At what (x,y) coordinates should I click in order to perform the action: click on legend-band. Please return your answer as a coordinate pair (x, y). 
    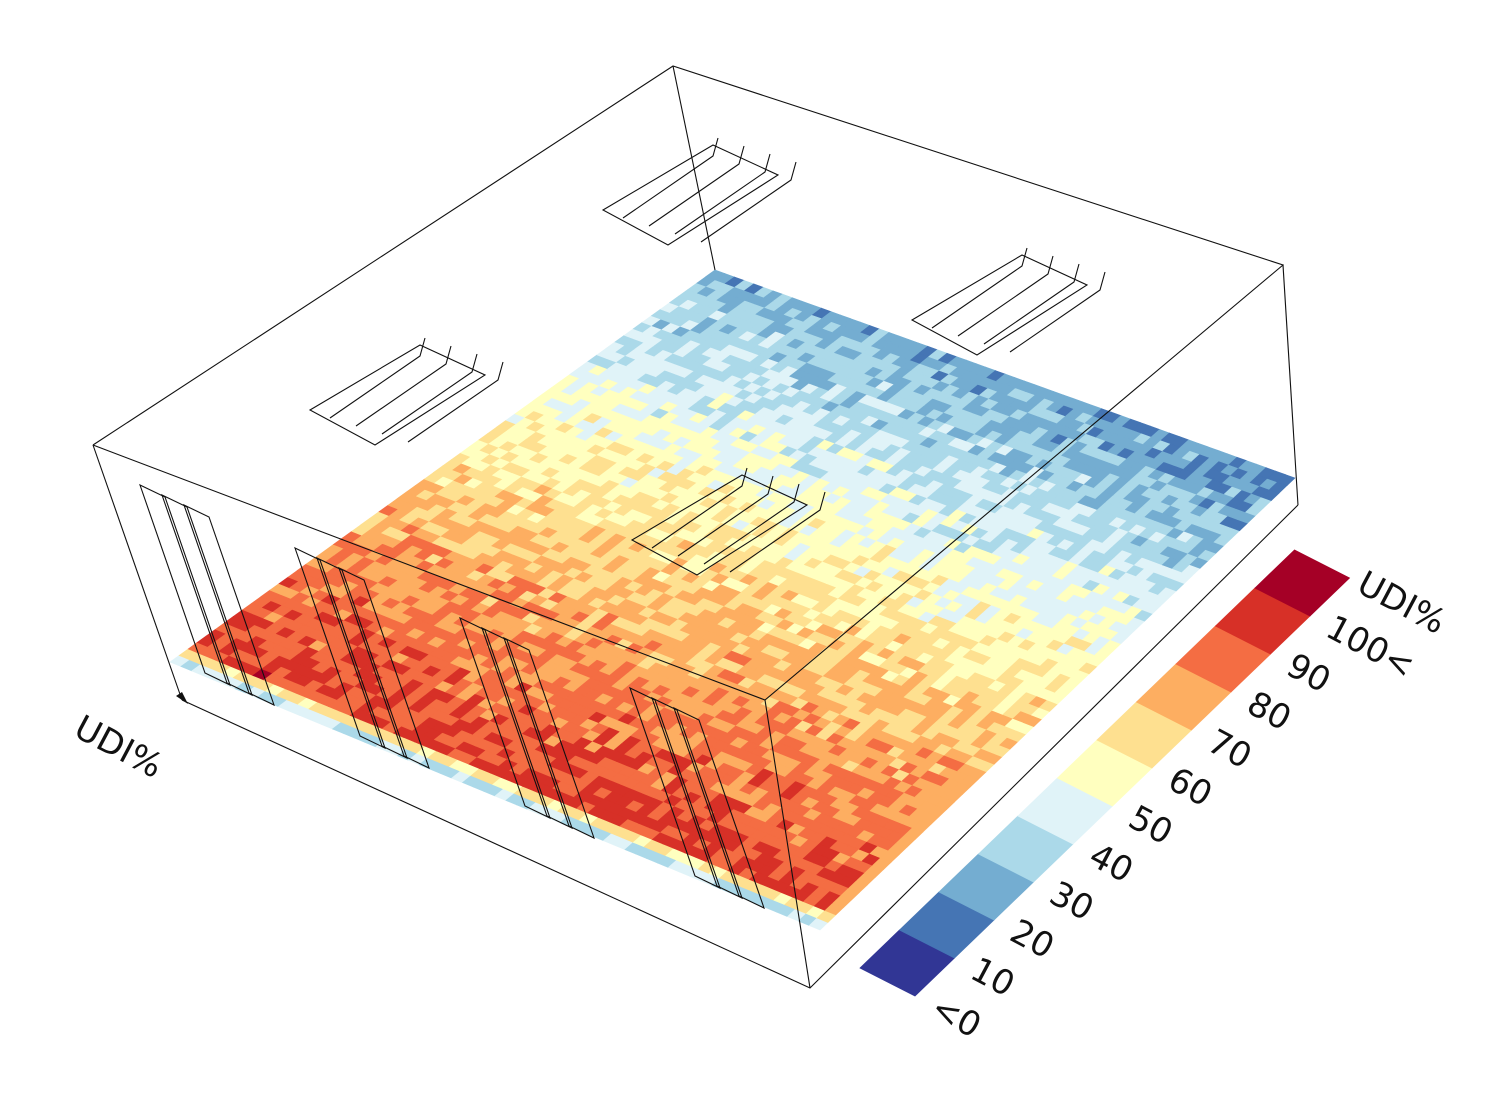
    Looking at the image, I should click on (1302, 583).